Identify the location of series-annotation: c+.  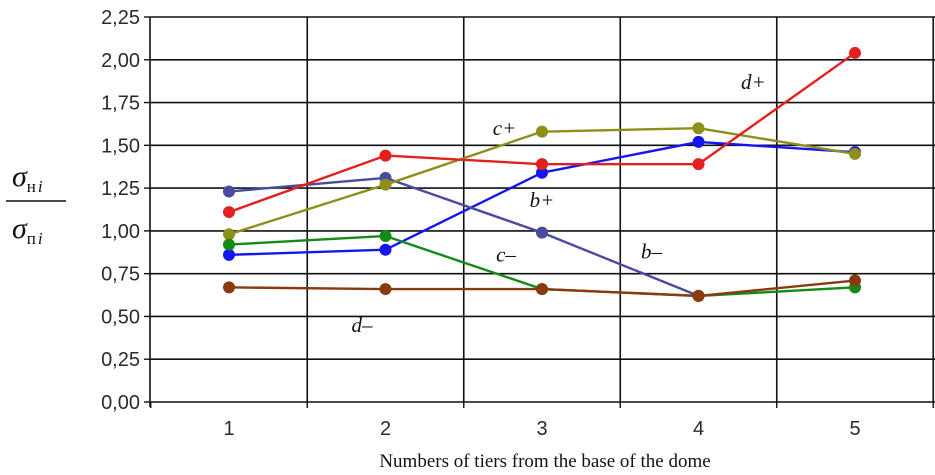
(505, 128).